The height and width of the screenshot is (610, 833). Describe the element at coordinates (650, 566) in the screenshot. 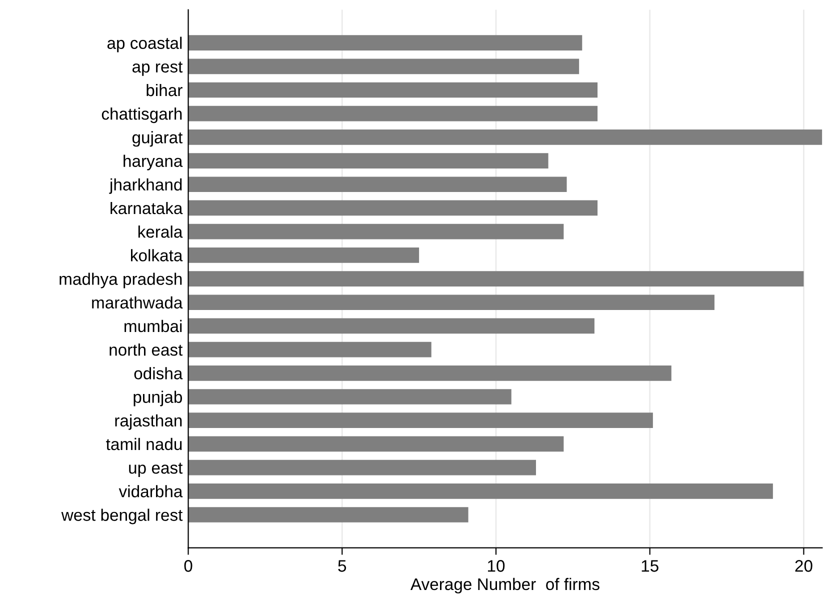

I see `x-tick-label: 15` at that location.